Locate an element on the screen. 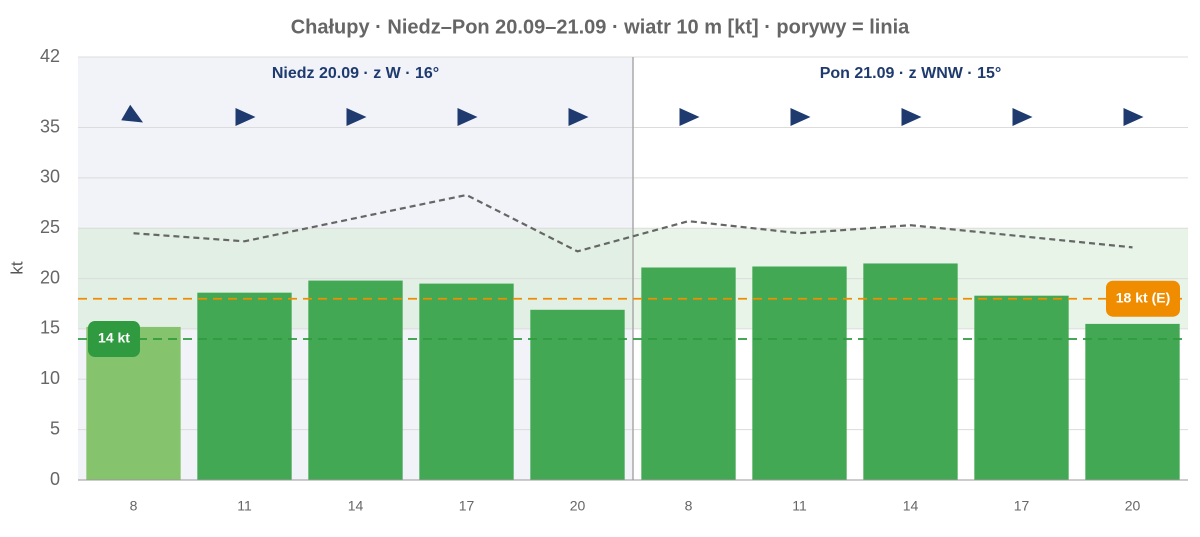 The image size is (1200, 537). y-tick-label: 25 is located at coordinates (50, 227).